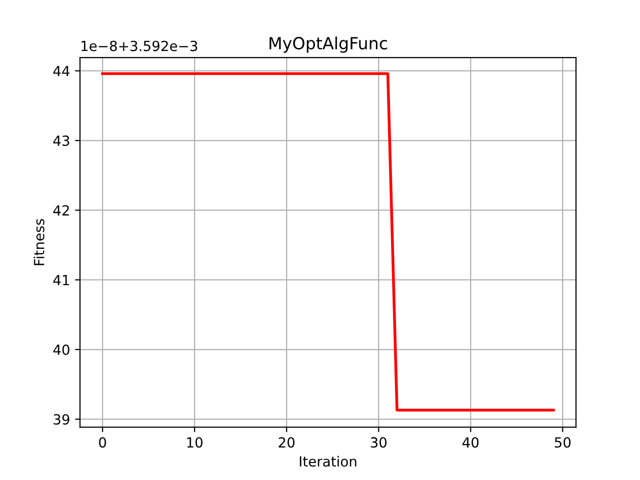  What do you see at coordinates (140, 46) in the screenshot?
I see `text: 1e−8+3.592e−3` at bounding box center [140, 46].